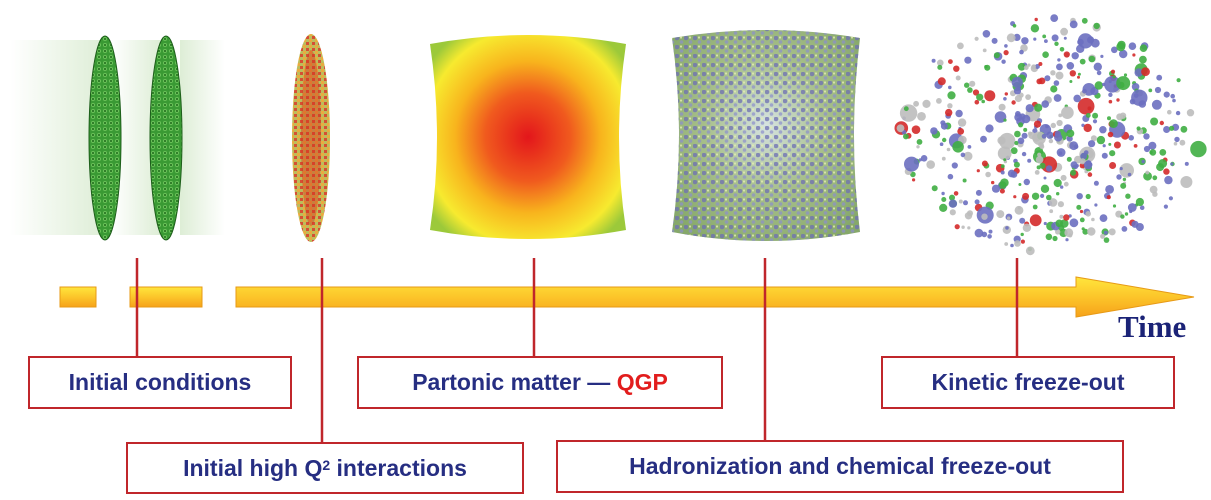 The height and width of the screenshot is (500, 1211). Describe the element at coordinates (326, 465) in the screenshot. I see `label-initial-high-q2-sup: 2` at that location.